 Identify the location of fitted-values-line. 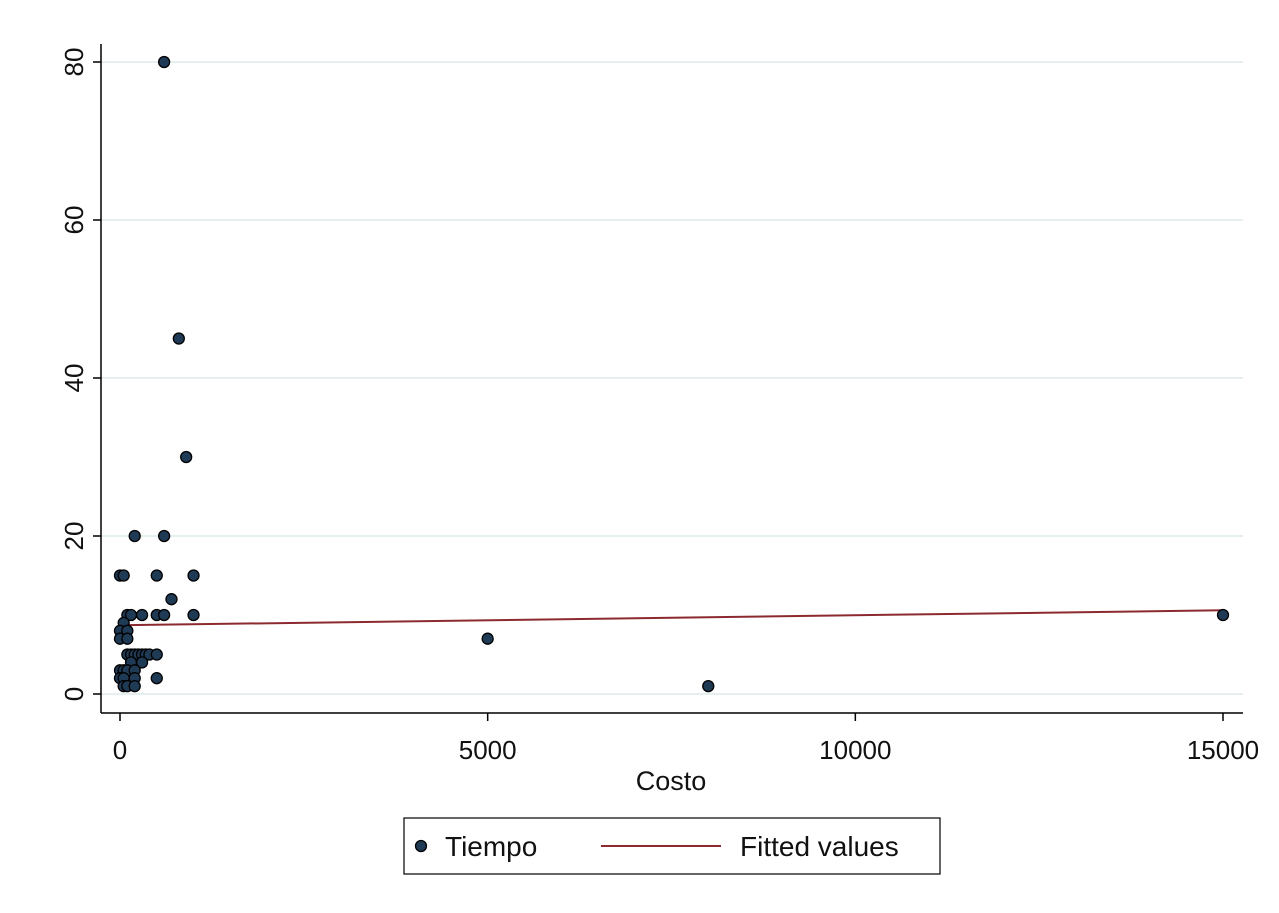
(671, 618).